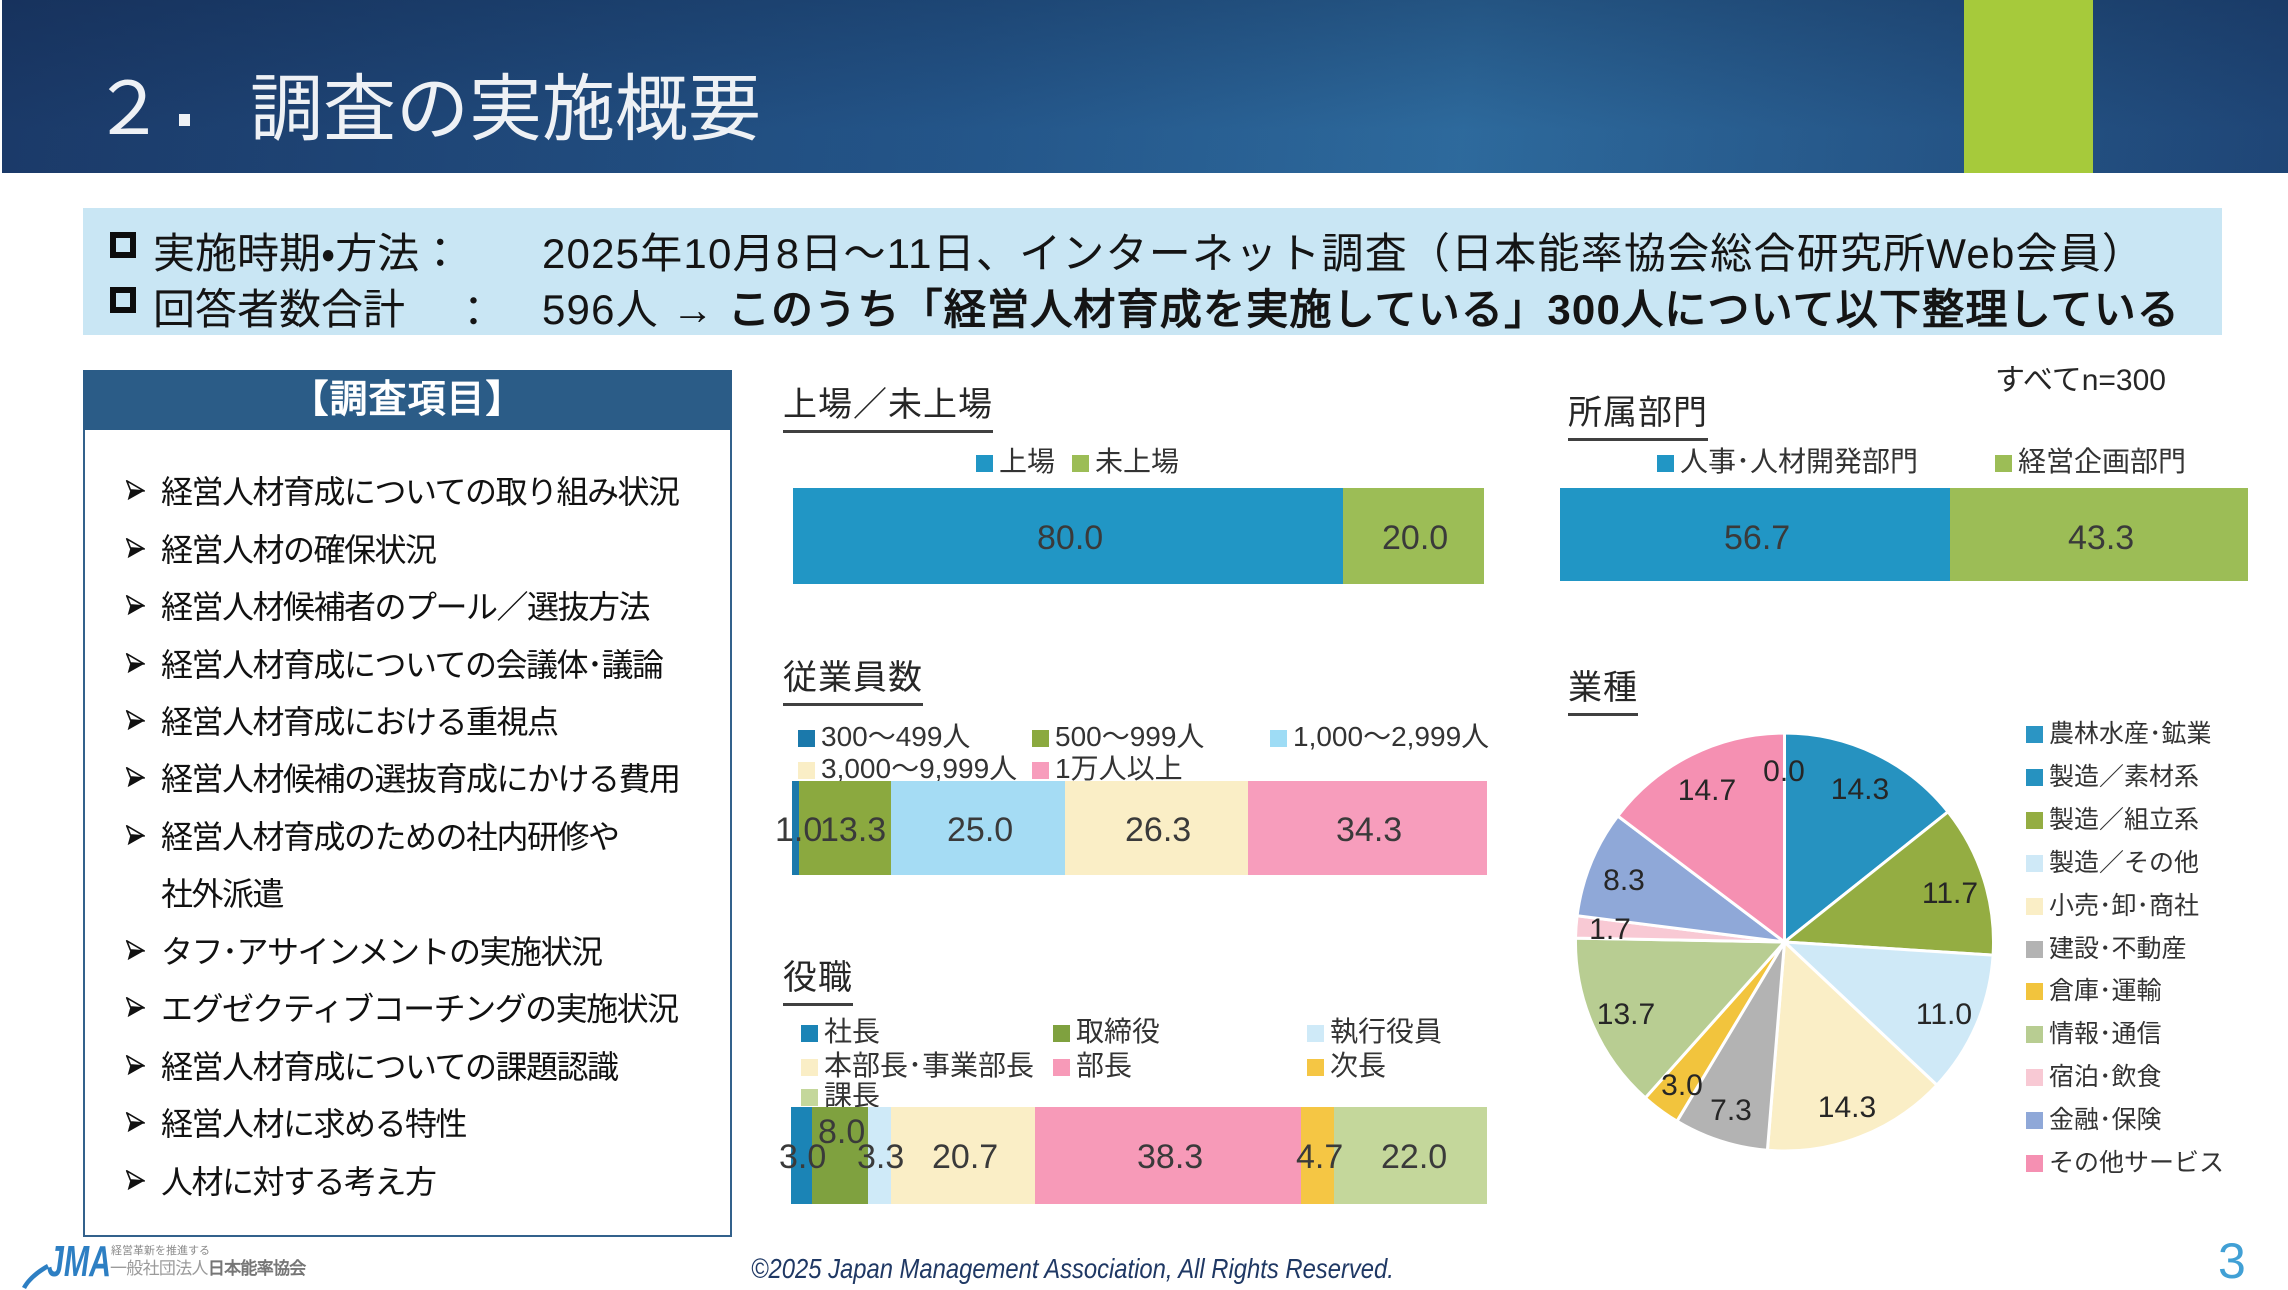  Describe the element at coordinates (1784, 771) in the screenshot. I see `svg-text: 0.0` at that location.